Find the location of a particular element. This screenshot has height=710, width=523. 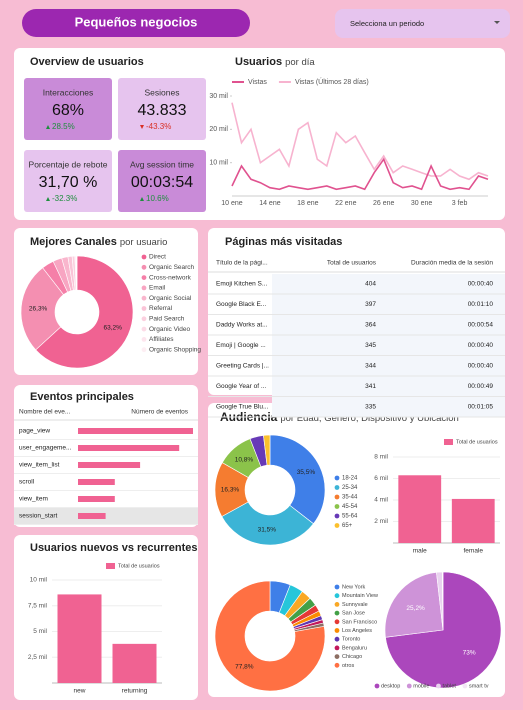

legend-swatch is located at coordinates (110, 566).